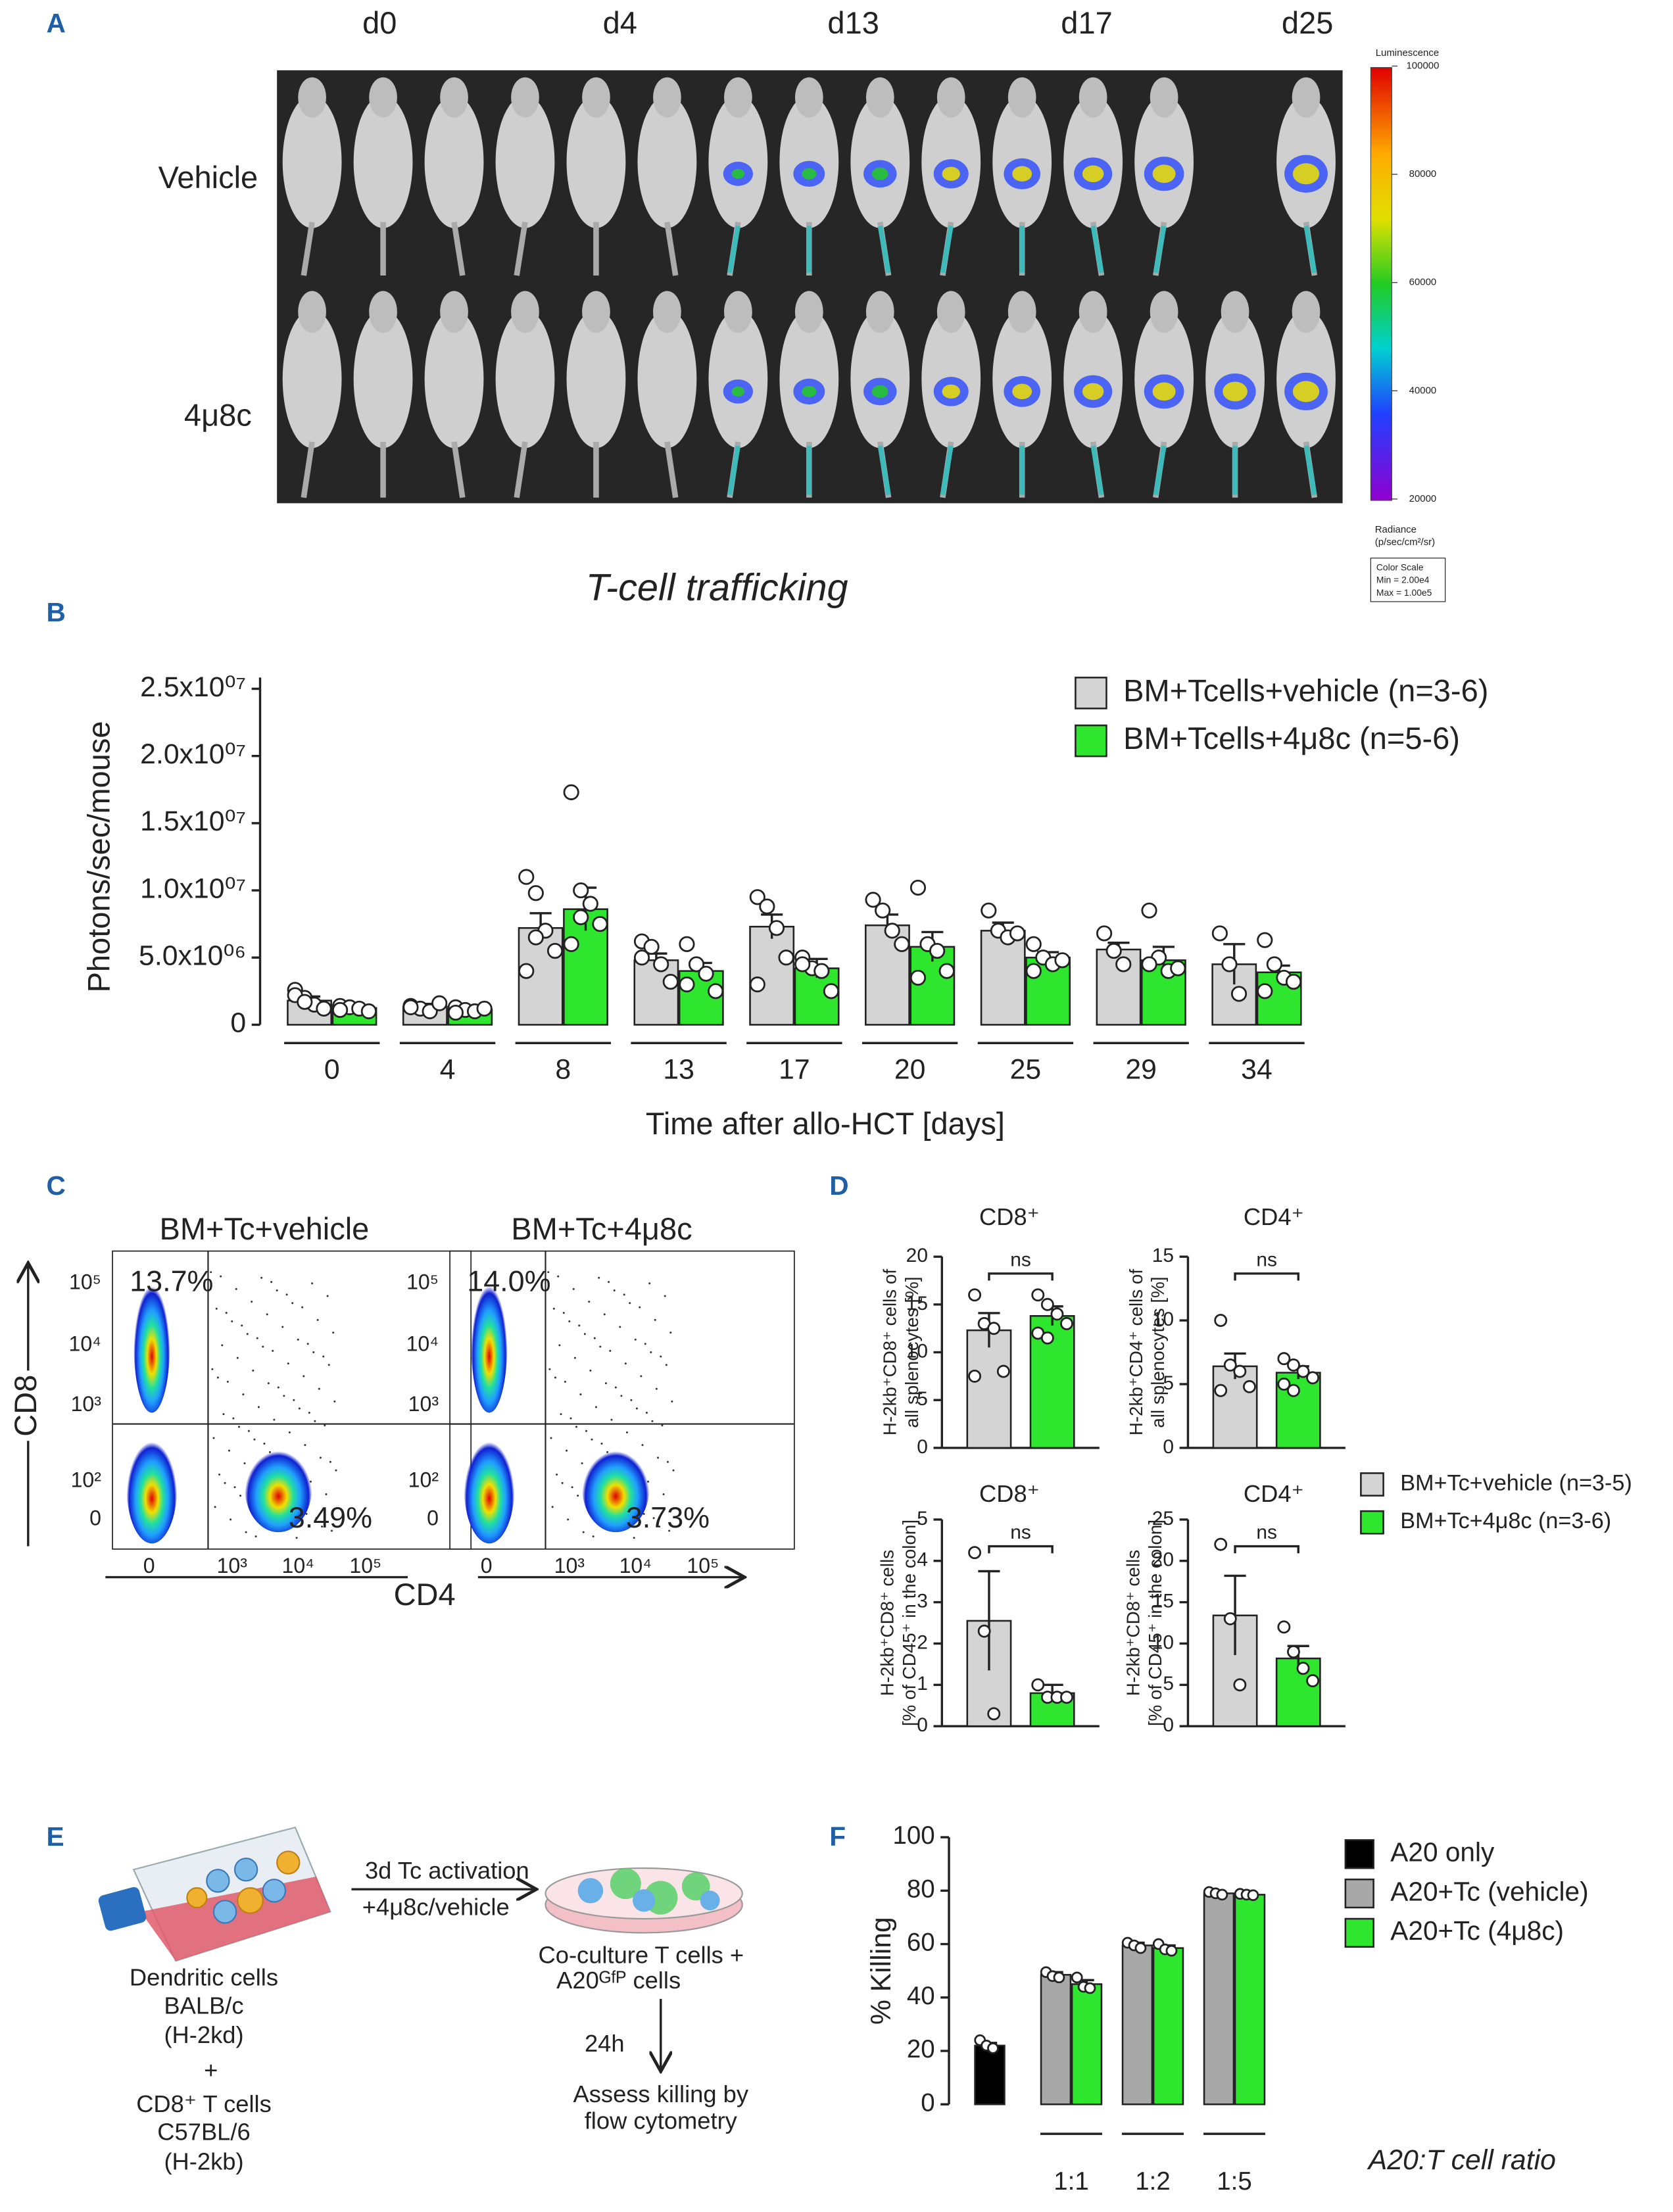 This screenshot has width=1673, height=2212. What do you see at coordinates (838, 1185) in the screenshot?
I see `panel-label: D` at bounding box center [838, 1185].